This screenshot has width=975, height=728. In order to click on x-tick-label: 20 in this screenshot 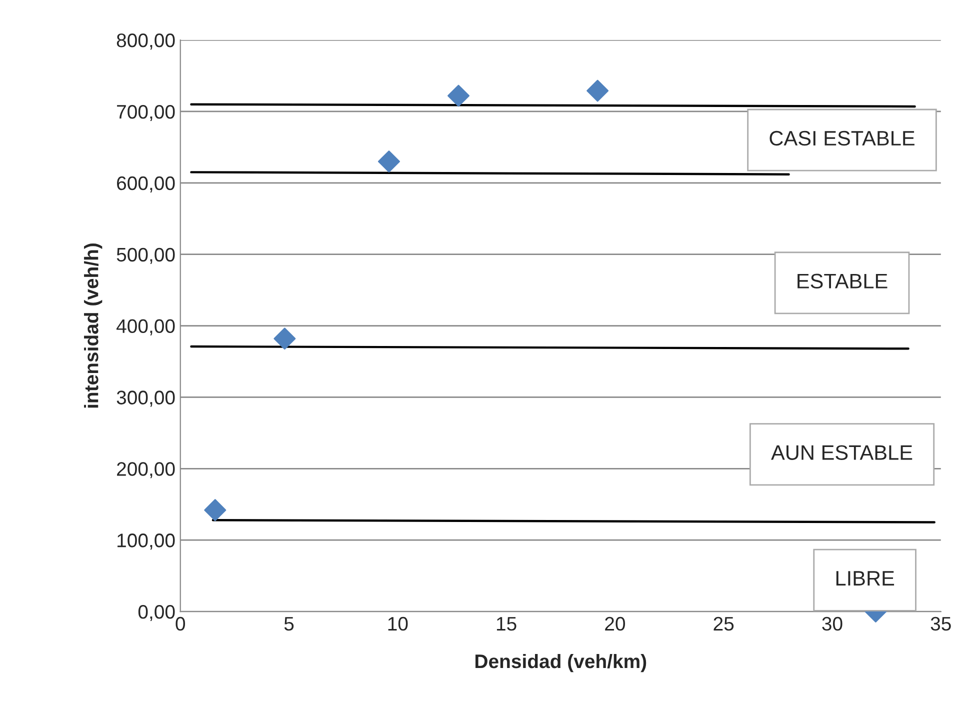, I will do `click(615, 623)`.